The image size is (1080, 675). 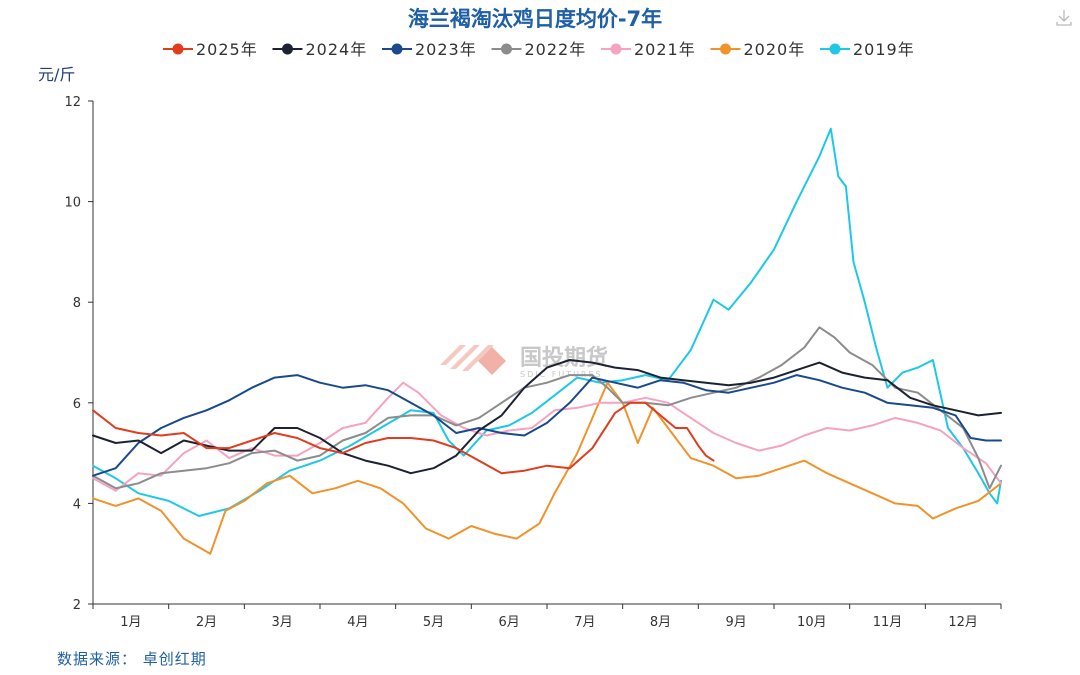 What do you see at coordinates (665, 49) in the screenshot?
I see `legend-label: 2021年` at bounding box center [665, 49].